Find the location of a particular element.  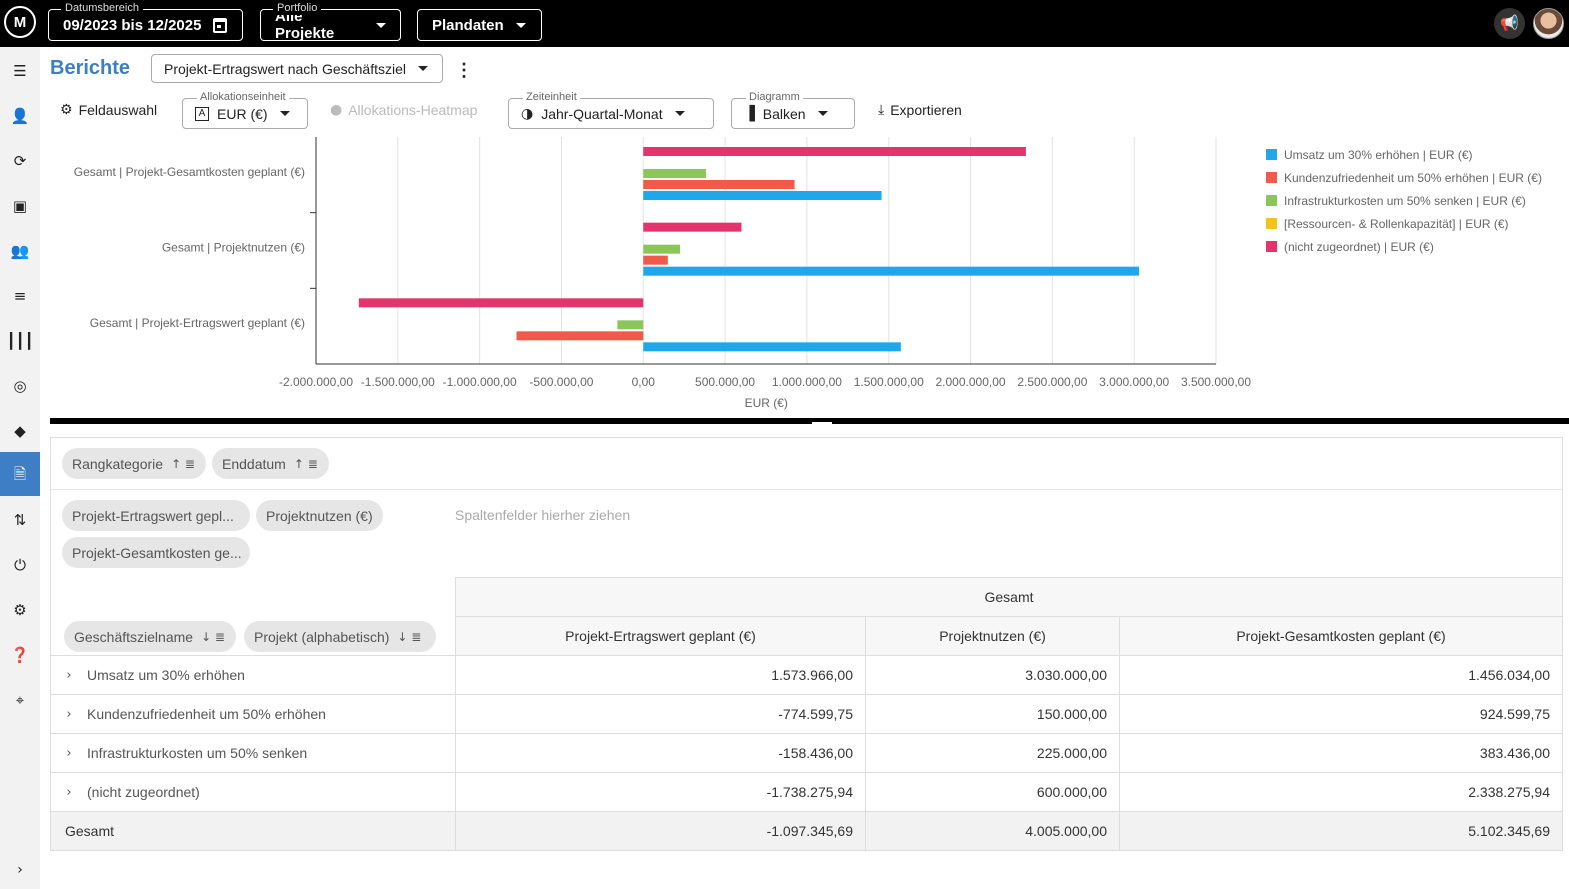

table-row-label: › Infrastrukturkosten um 50% senken is located at coordinates (253, 752).